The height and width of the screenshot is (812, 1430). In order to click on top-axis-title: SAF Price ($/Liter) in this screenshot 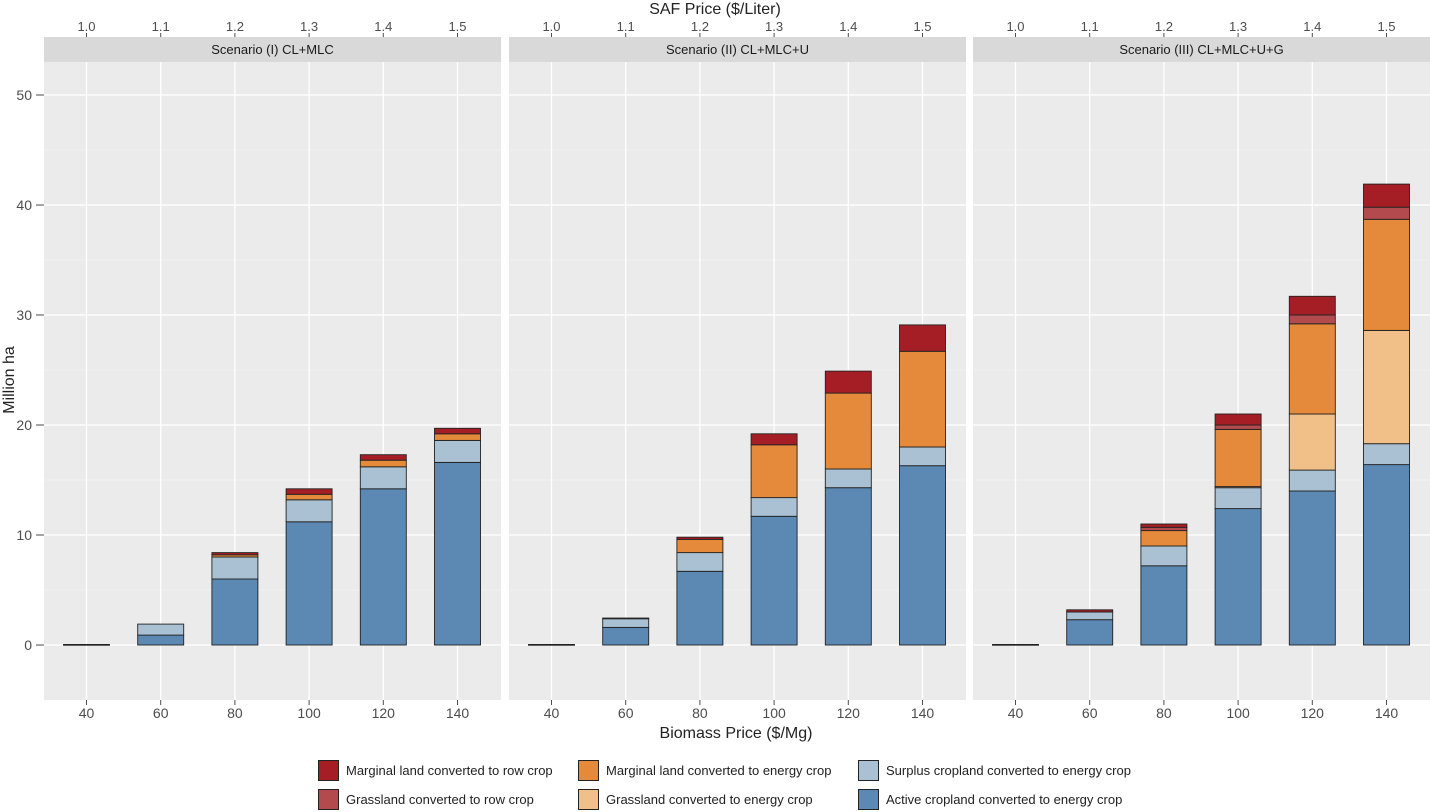, I will do `click(715, 9)`.